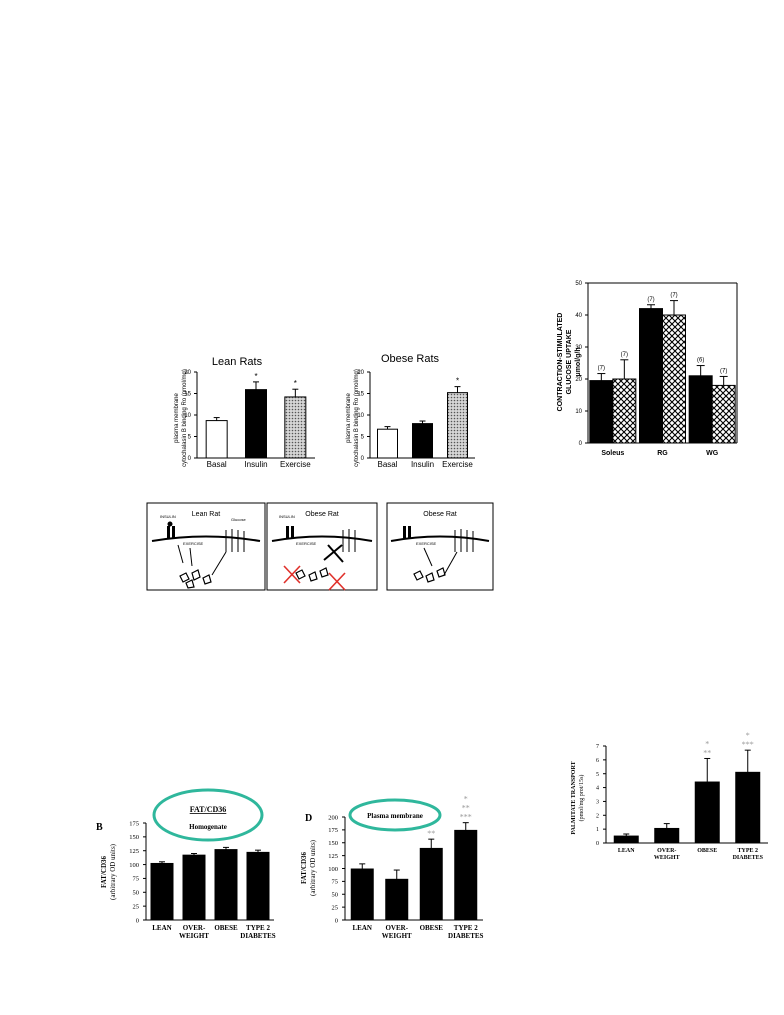  Describe the element at coordinates (578, 348) in the screenshot. I see `y-tick-label: 30` at that location.